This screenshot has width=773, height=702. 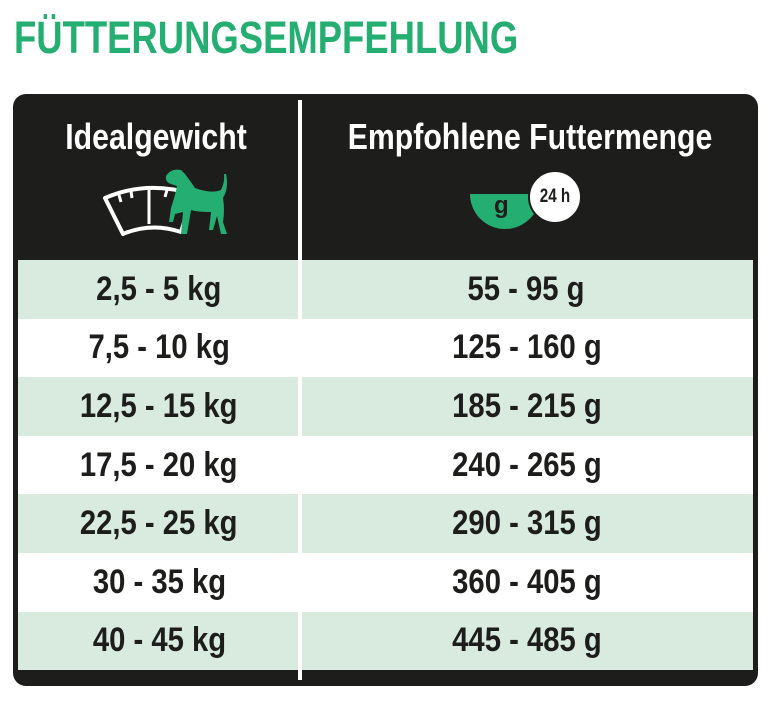 I want to click on weight-cell: 2,5 - 5 kg, so click(x=159, y=288).